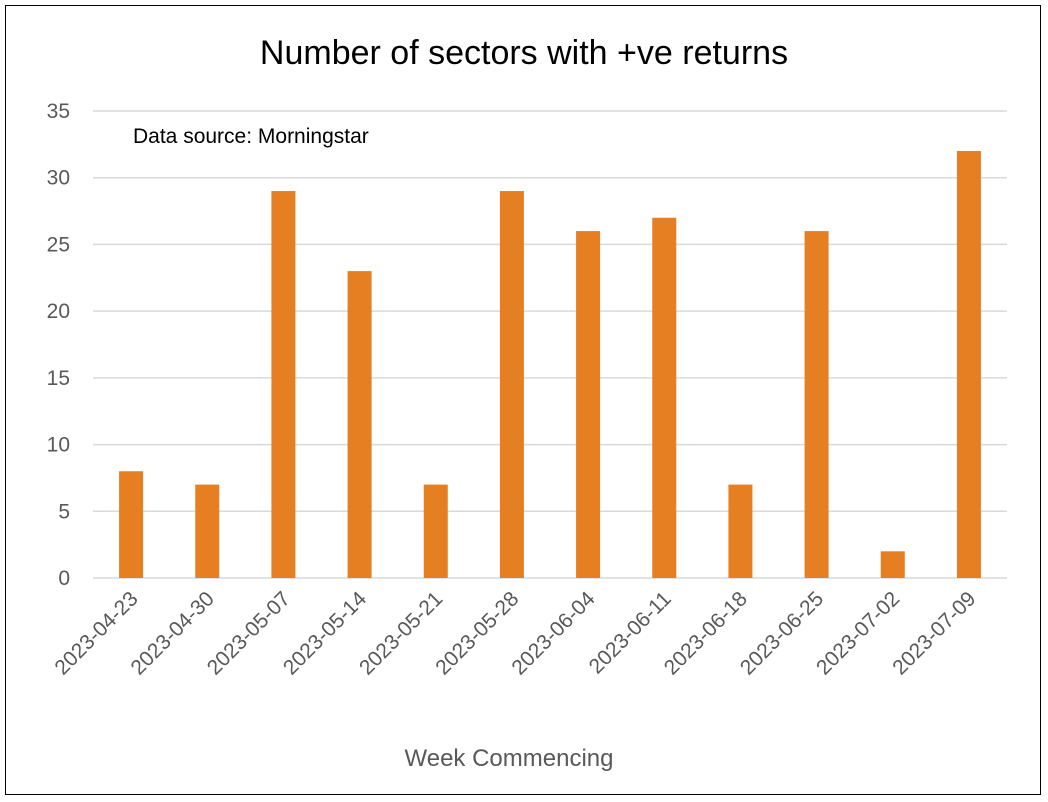 This screenshot has width=1048, height=802. I want to click on x-tick-label: 2023-06-04, so click(553, 633).